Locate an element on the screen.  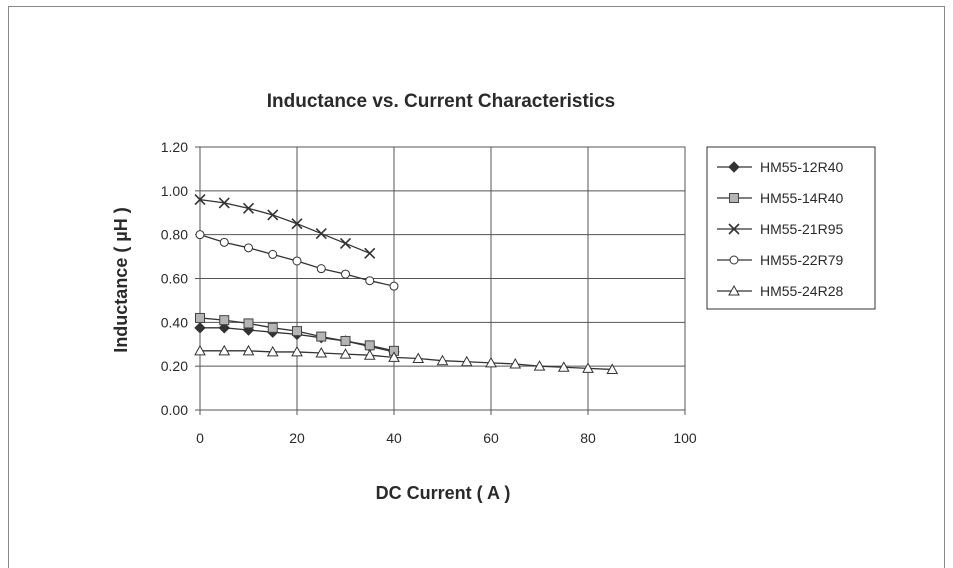
legend-item: HM55-12R40 is located at coordinates (780, 167).